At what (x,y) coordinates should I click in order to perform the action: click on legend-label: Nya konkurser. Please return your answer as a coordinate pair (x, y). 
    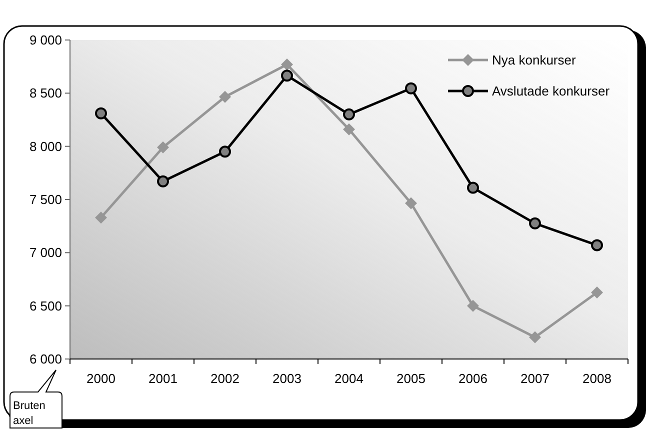
    Looking at the image, I should click on (534, 60).